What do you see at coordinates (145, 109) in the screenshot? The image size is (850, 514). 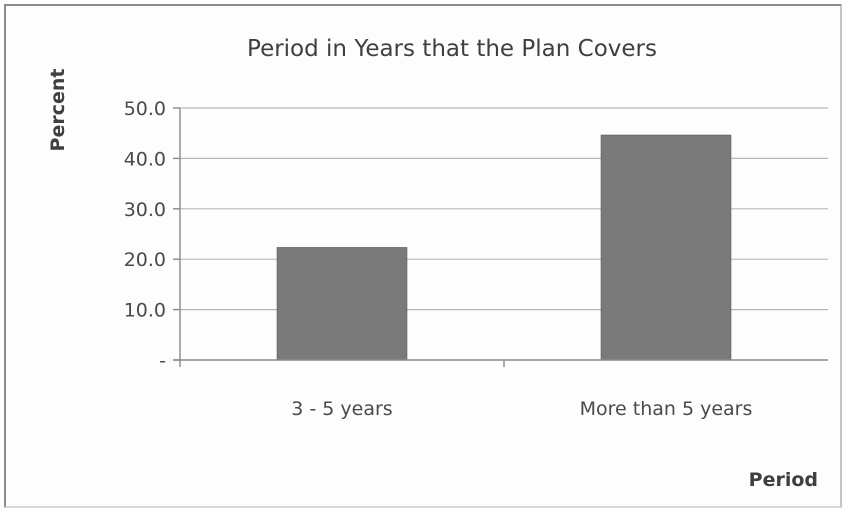 I see `y-tick-label-5: 50.0` at bounding box center [145, 109].